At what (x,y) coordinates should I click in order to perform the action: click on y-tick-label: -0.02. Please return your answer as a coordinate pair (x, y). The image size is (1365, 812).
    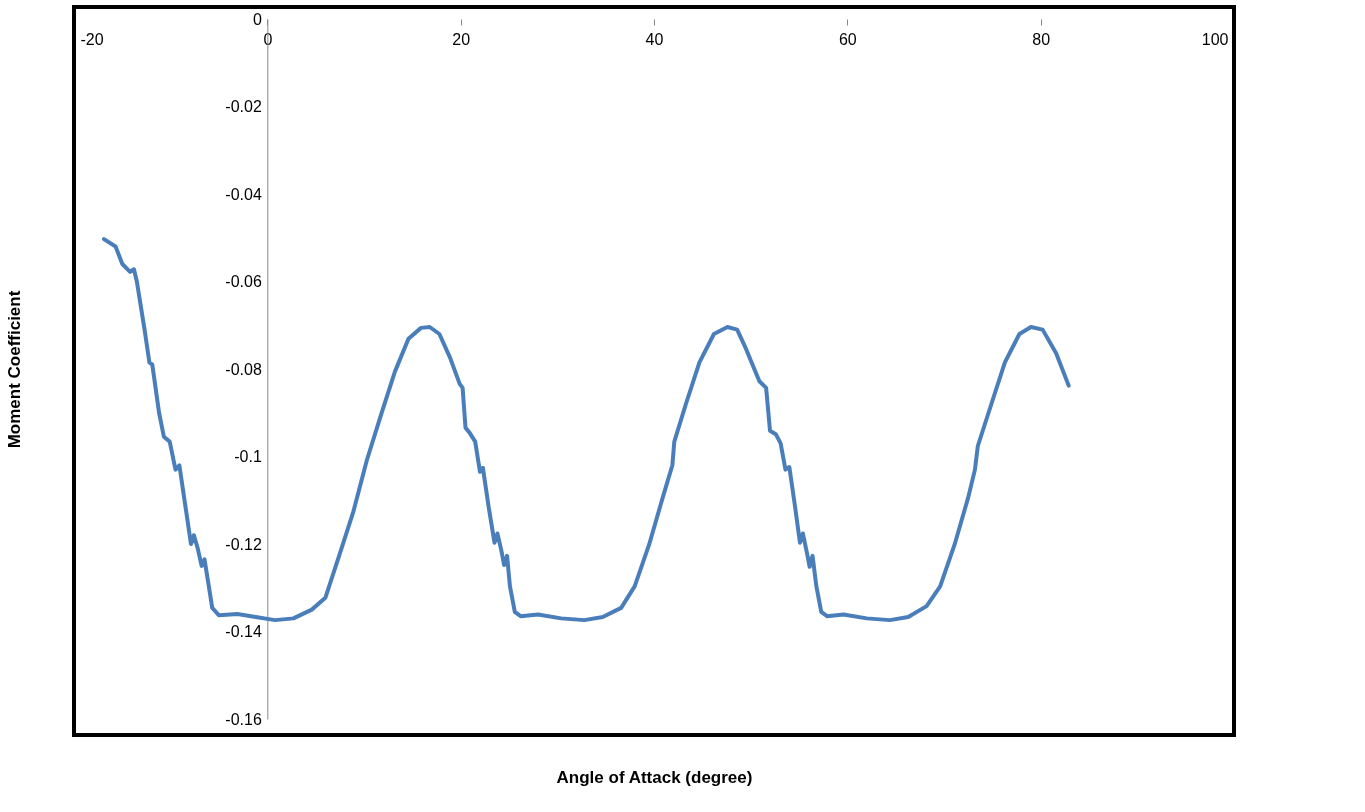
    Looking at the image, I should click on (243, 106).